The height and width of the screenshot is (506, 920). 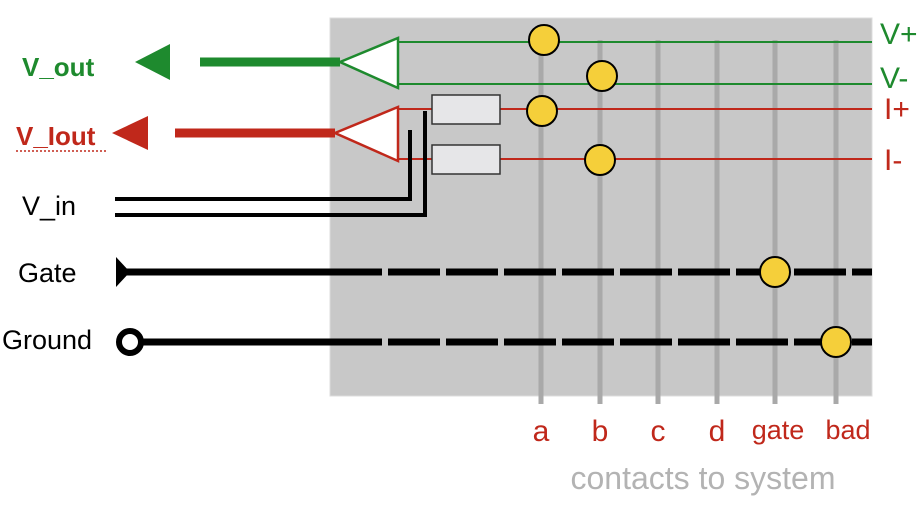 What do you see at coordinates (897, 109) in the screenshot?
I see `i-plus-label: I+` at bounding box center [897, 109].